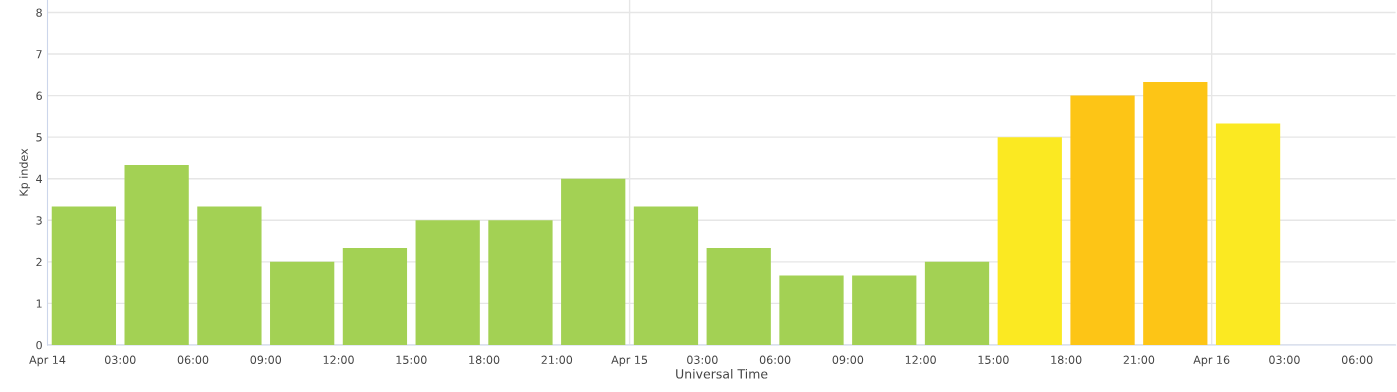 The height and width of the screenshot is (392, 1397). Describe the element at coordinates (629, 361) in the screenshot. I see `x-tick-label: Apr 15` at that location.